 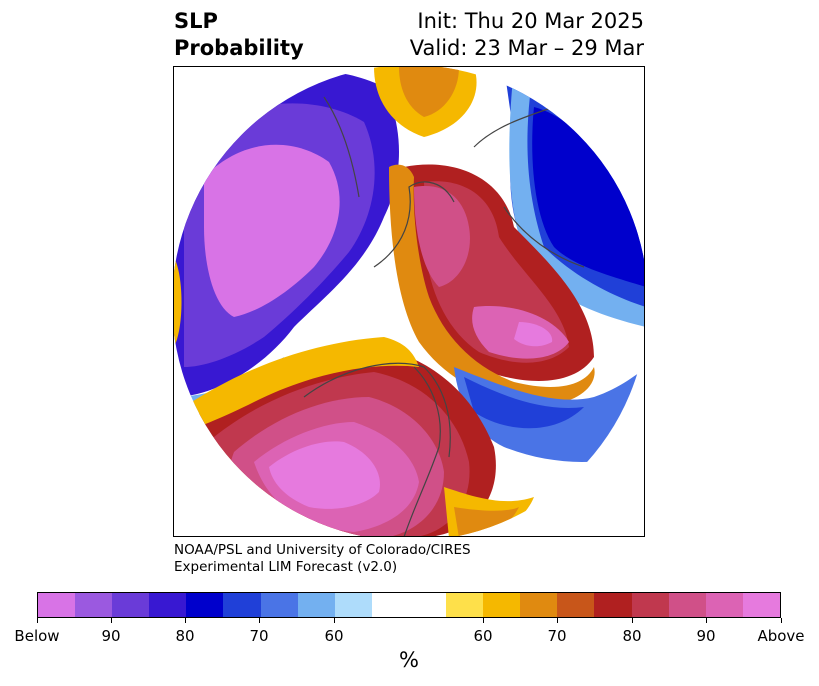 What do you see at coordinates (286, 567) in the screenshot?
I see `credit-line-2: Experimental LIM Forecast (v2.0)` at bounding box center [286, 567].